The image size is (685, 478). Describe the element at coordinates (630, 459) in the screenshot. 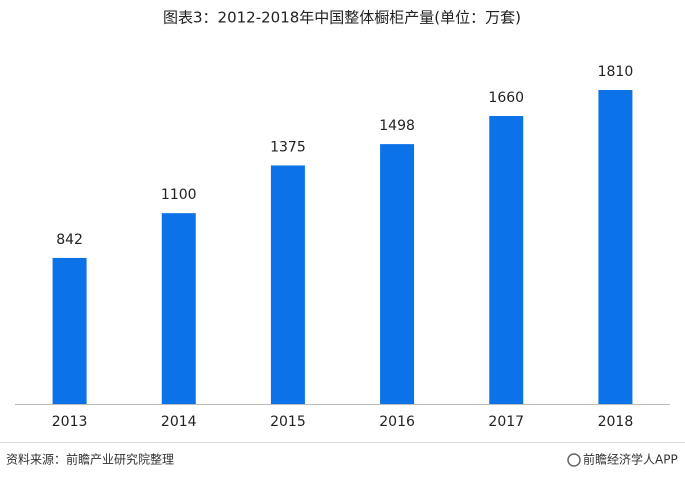

I see `brand-name: 前瞻经济学人APP` at that location.